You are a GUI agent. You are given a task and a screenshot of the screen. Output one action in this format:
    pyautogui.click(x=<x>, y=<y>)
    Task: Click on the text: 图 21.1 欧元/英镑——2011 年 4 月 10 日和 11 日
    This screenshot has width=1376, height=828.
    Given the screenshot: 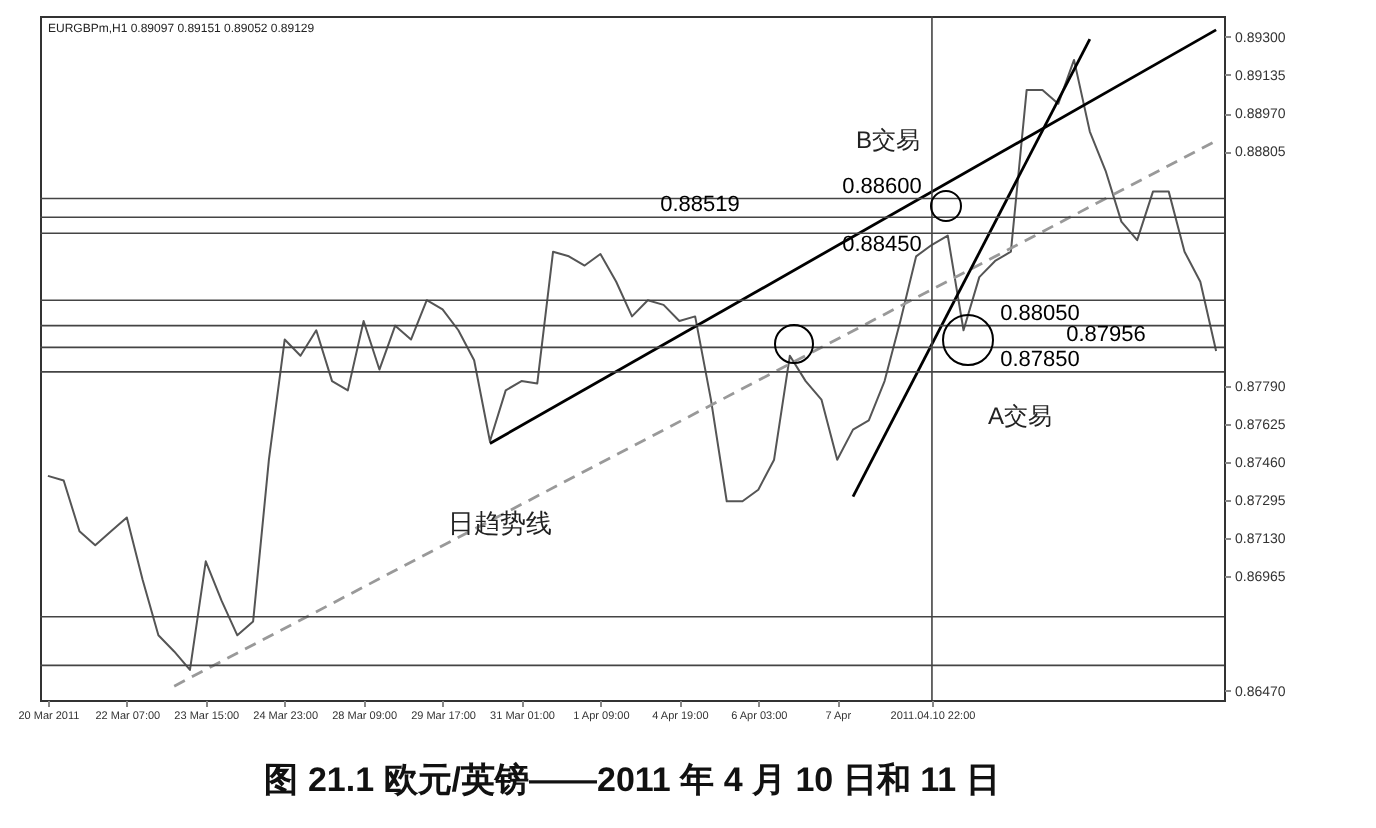 What is the action you would take?
    pyautogui.click(x=632, y=780)
    